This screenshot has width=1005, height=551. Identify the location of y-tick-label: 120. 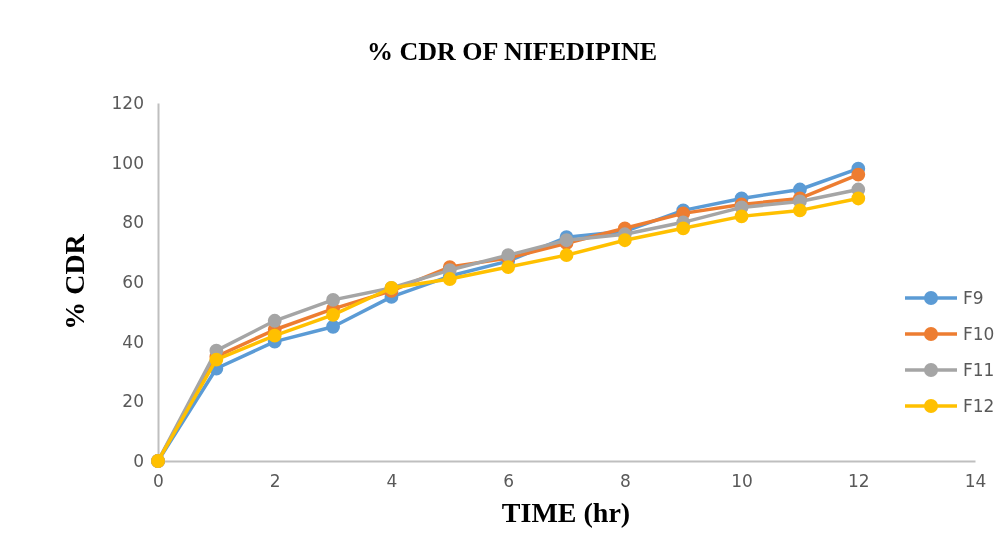
(127, 102).